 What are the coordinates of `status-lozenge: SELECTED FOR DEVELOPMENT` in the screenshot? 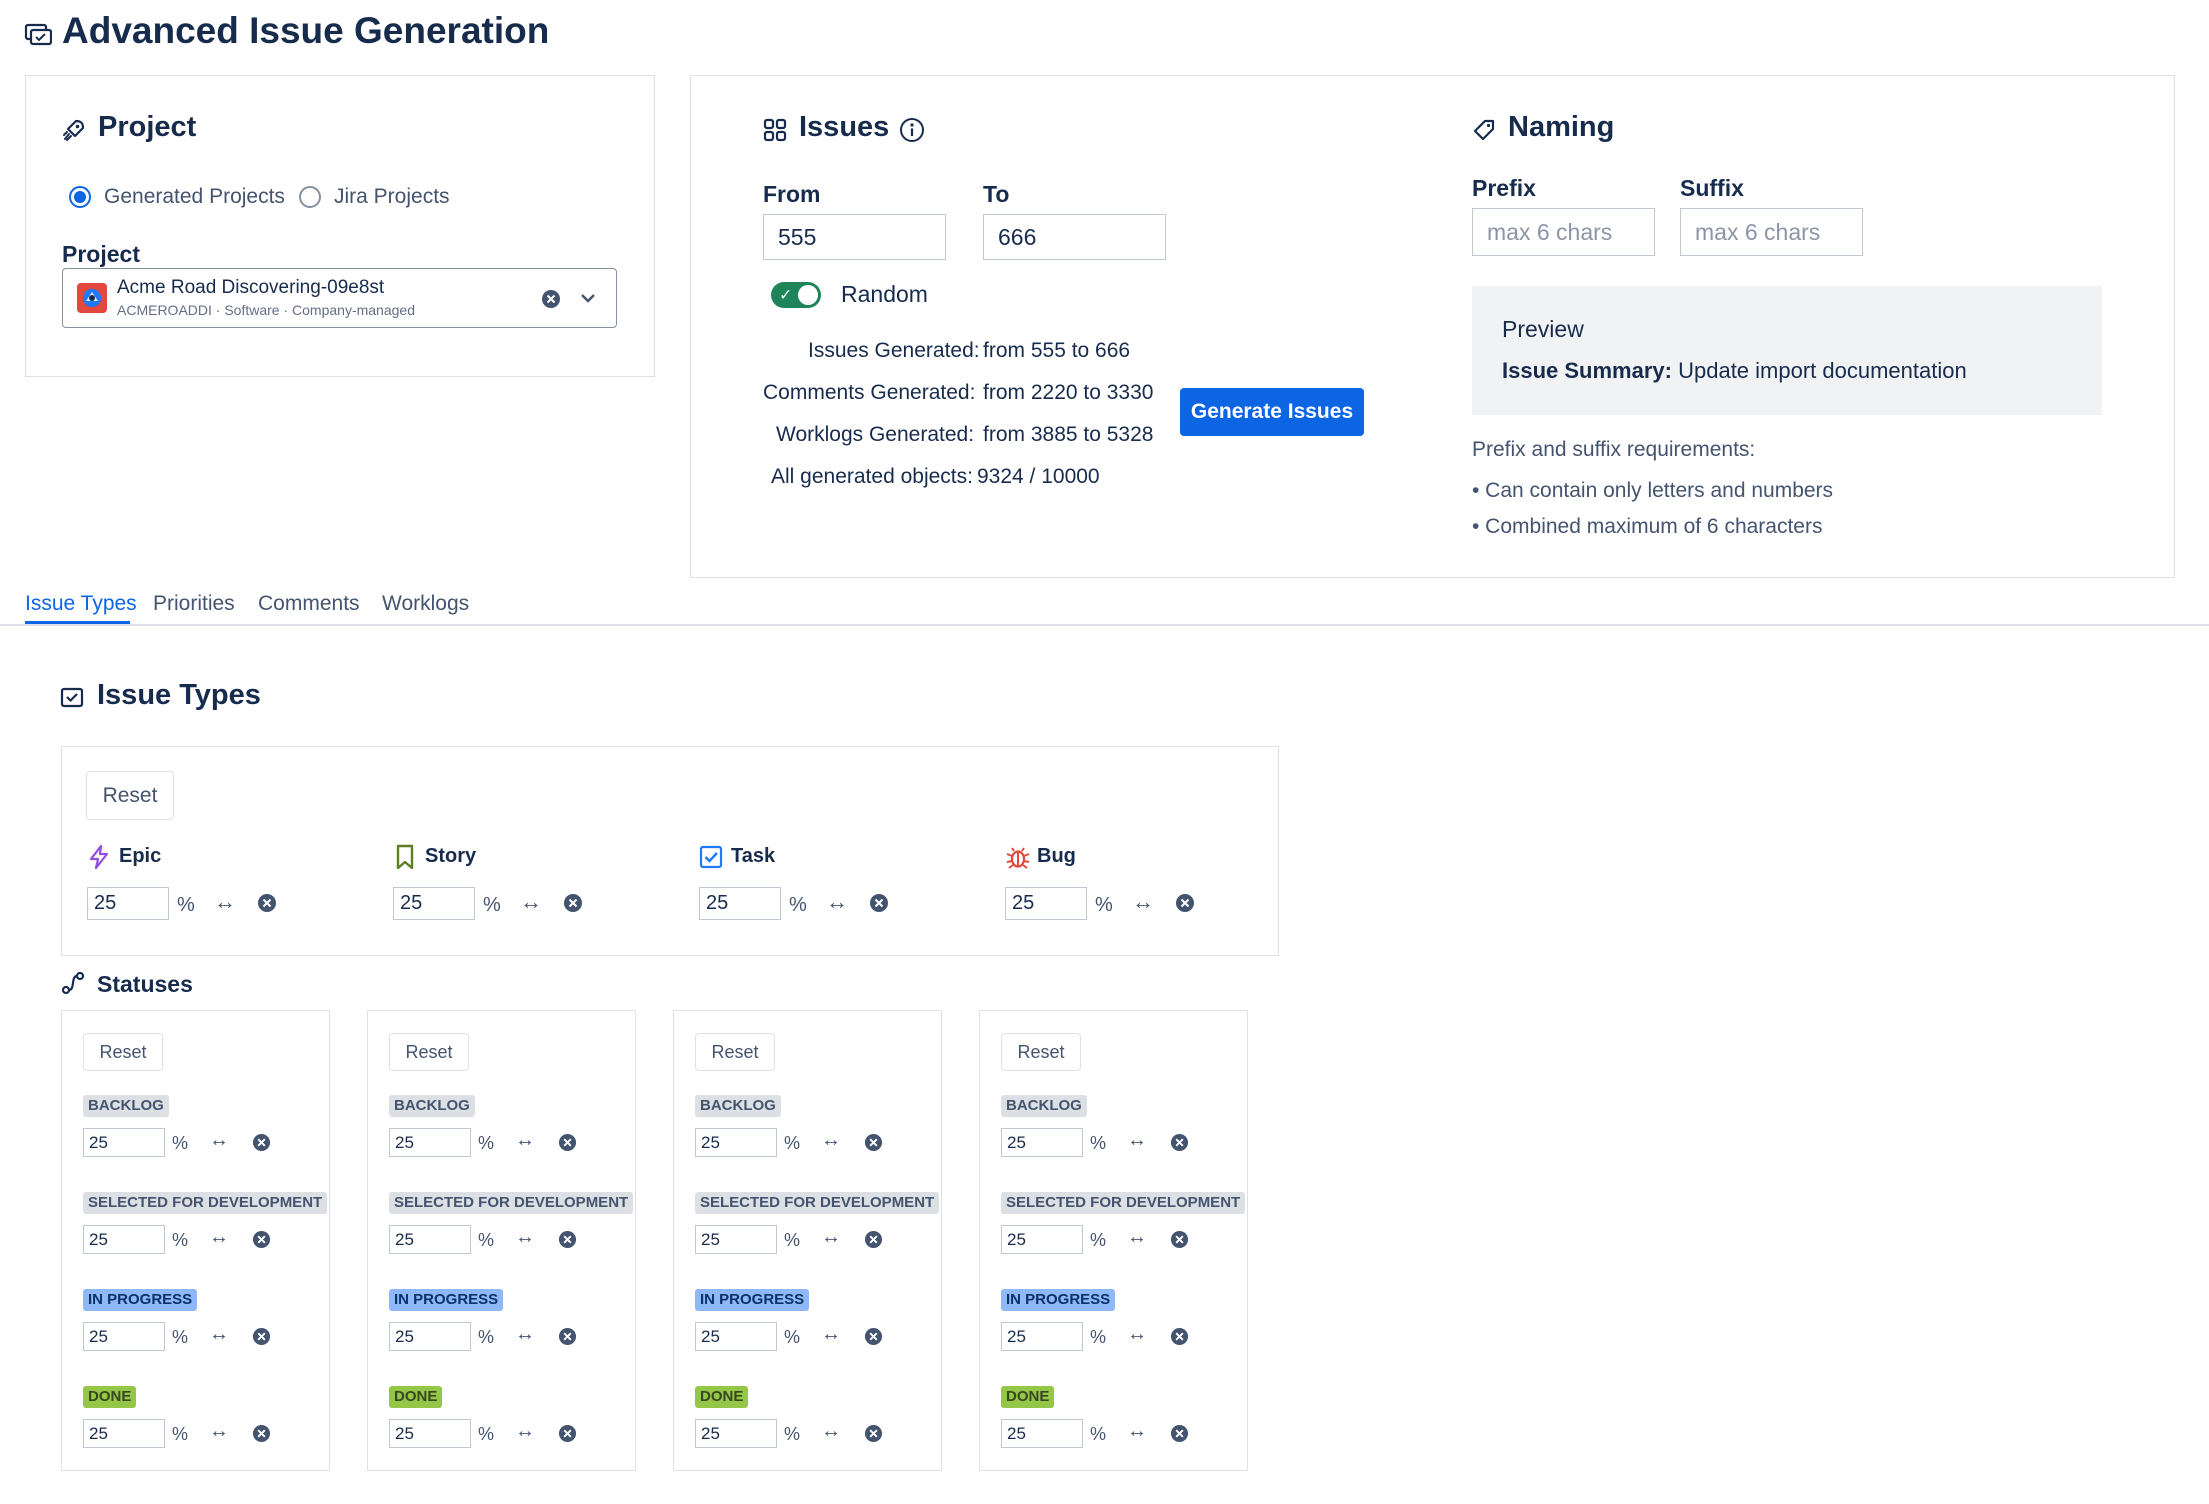 It's located at (511, 1203).